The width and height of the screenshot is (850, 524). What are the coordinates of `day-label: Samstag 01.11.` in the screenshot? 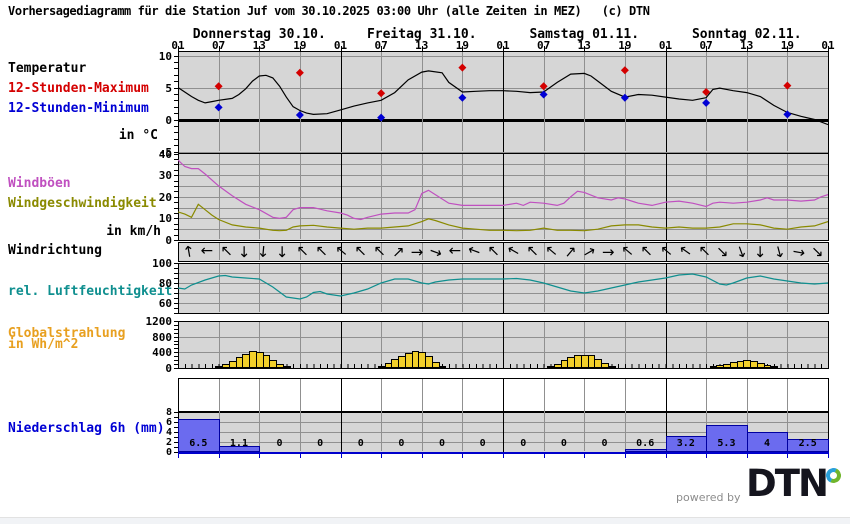 It's located at (584, 34).